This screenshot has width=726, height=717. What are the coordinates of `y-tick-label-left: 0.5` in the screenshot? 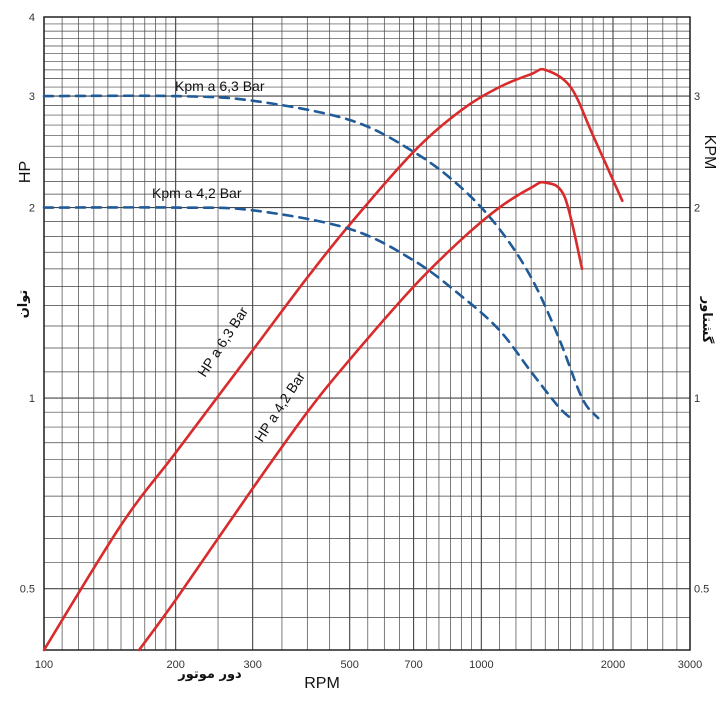 It's located at (27, 590).